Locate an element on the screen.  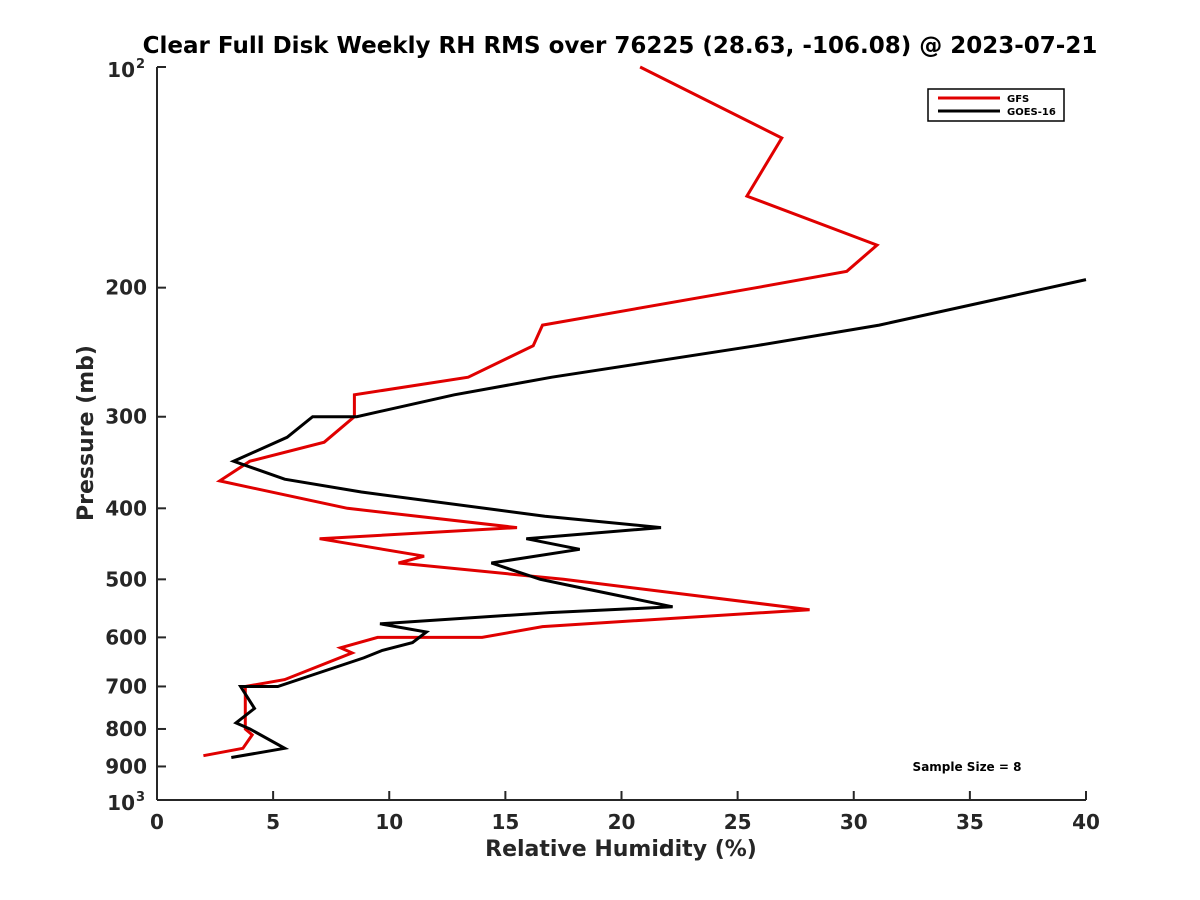
legend-label-goes-16: GOES-16 is located at coordinates (1031, 112).